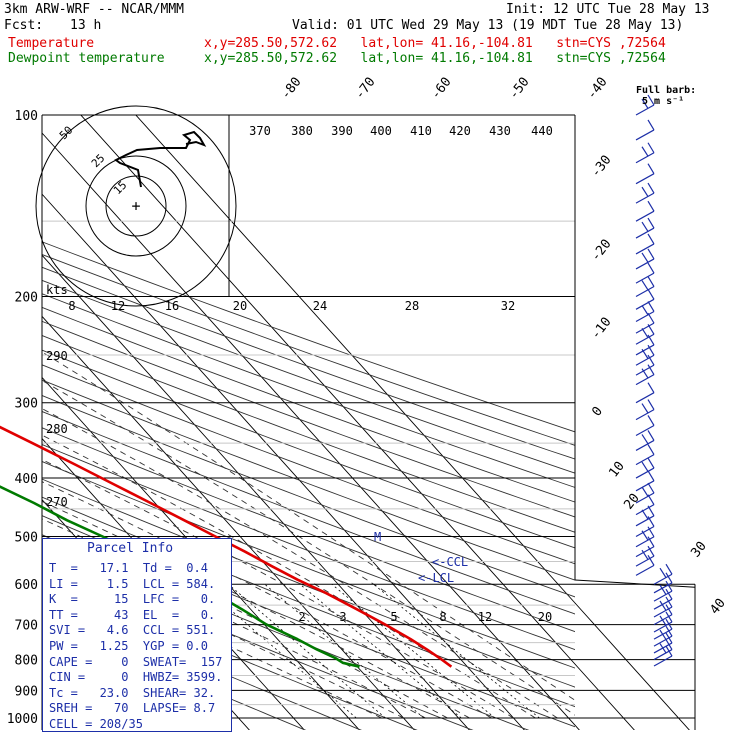  I want to click on parcel-info-row: SREH = 70 LAPSE= 8.7, so click(132, 708).